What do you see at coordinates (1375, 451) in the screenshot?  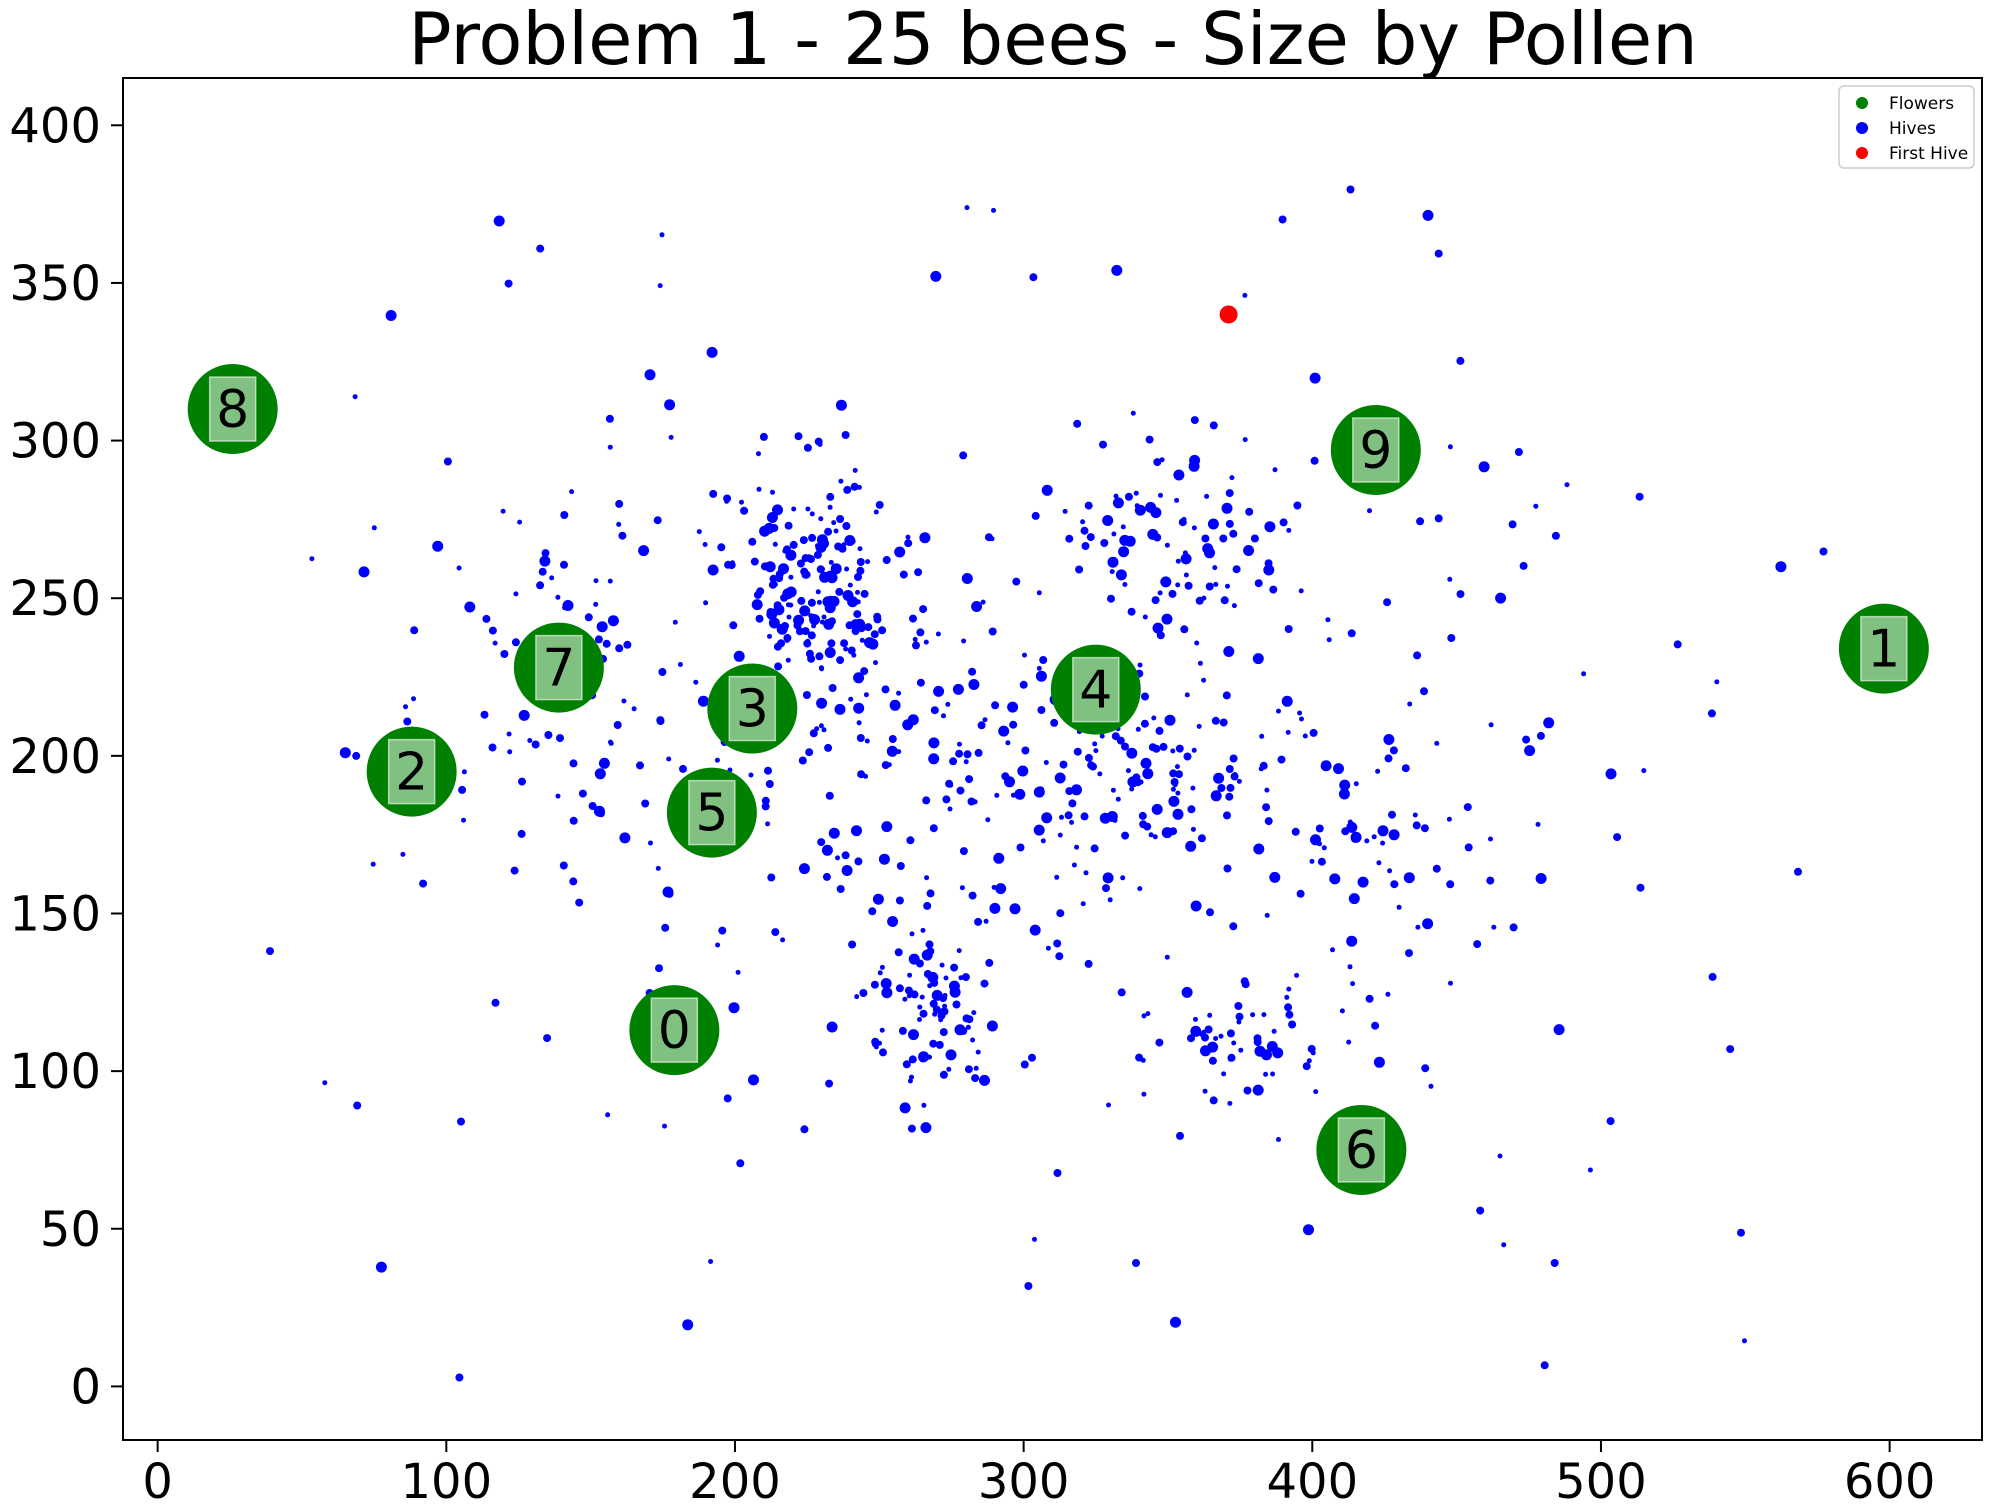 I see `flower-label-9: 9` at bounding box center [1375, 451].